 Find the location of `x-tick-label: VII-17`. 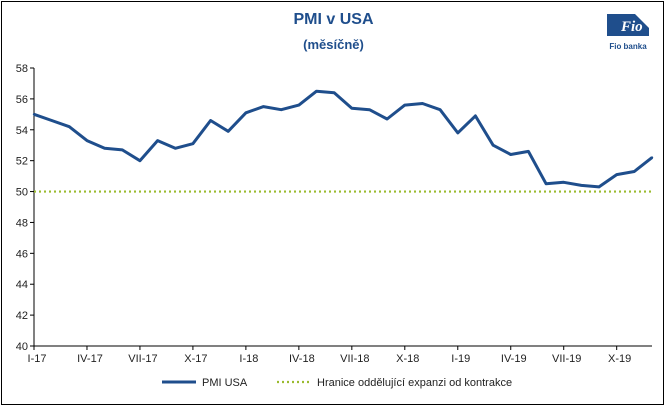

x-tick-label: VII-17 is located at coordinates (142, 359).